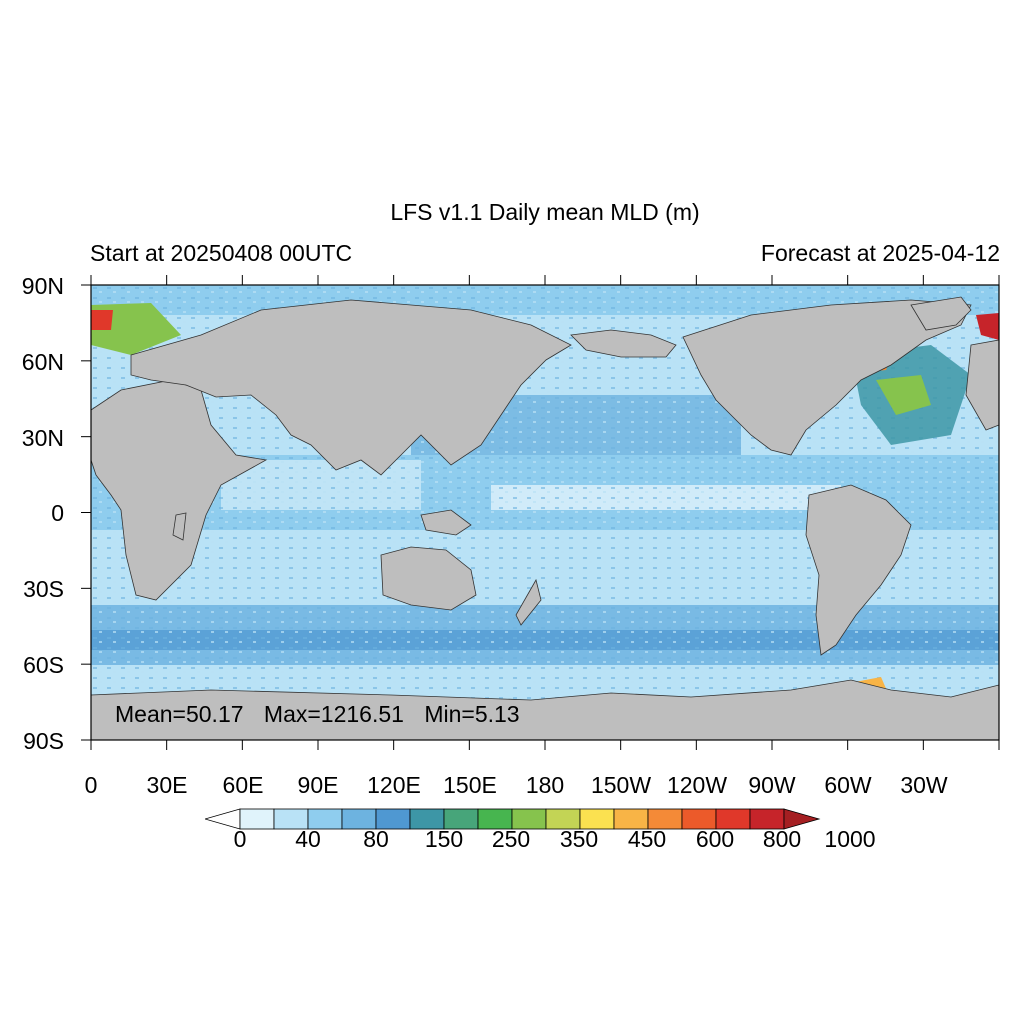 The width and height of the screenshot is (1024, 1024). What do you see at coordinates (42, 438) in the screenshot?
I see `lat-label: 30N` at bounding box center [42, 438].